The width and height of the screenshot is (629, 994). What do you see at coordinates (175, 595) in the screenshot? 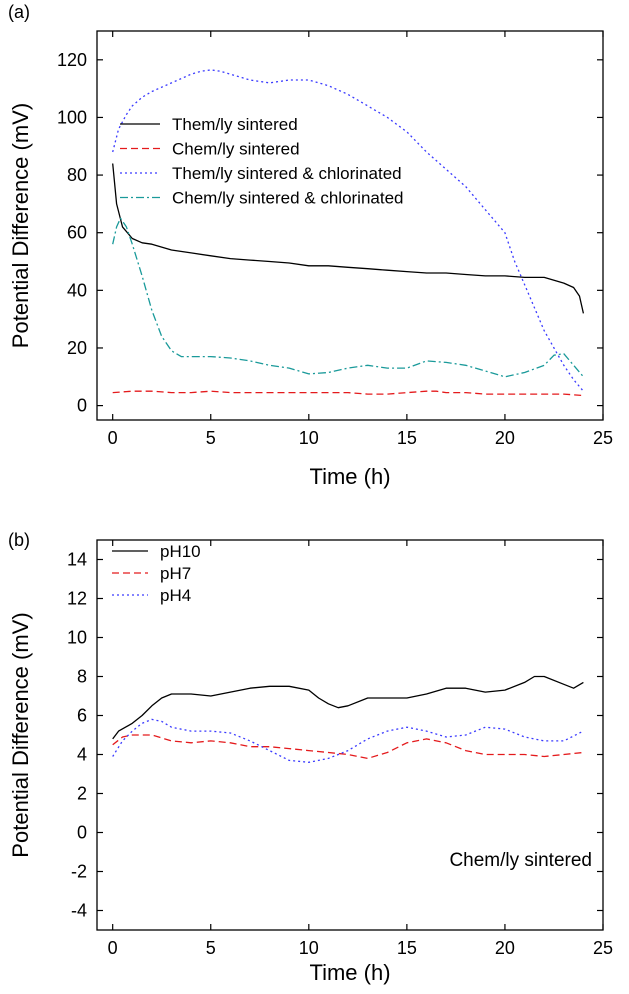
I see `legend-label-b-2: pH4` at bounding box center [175, 595].